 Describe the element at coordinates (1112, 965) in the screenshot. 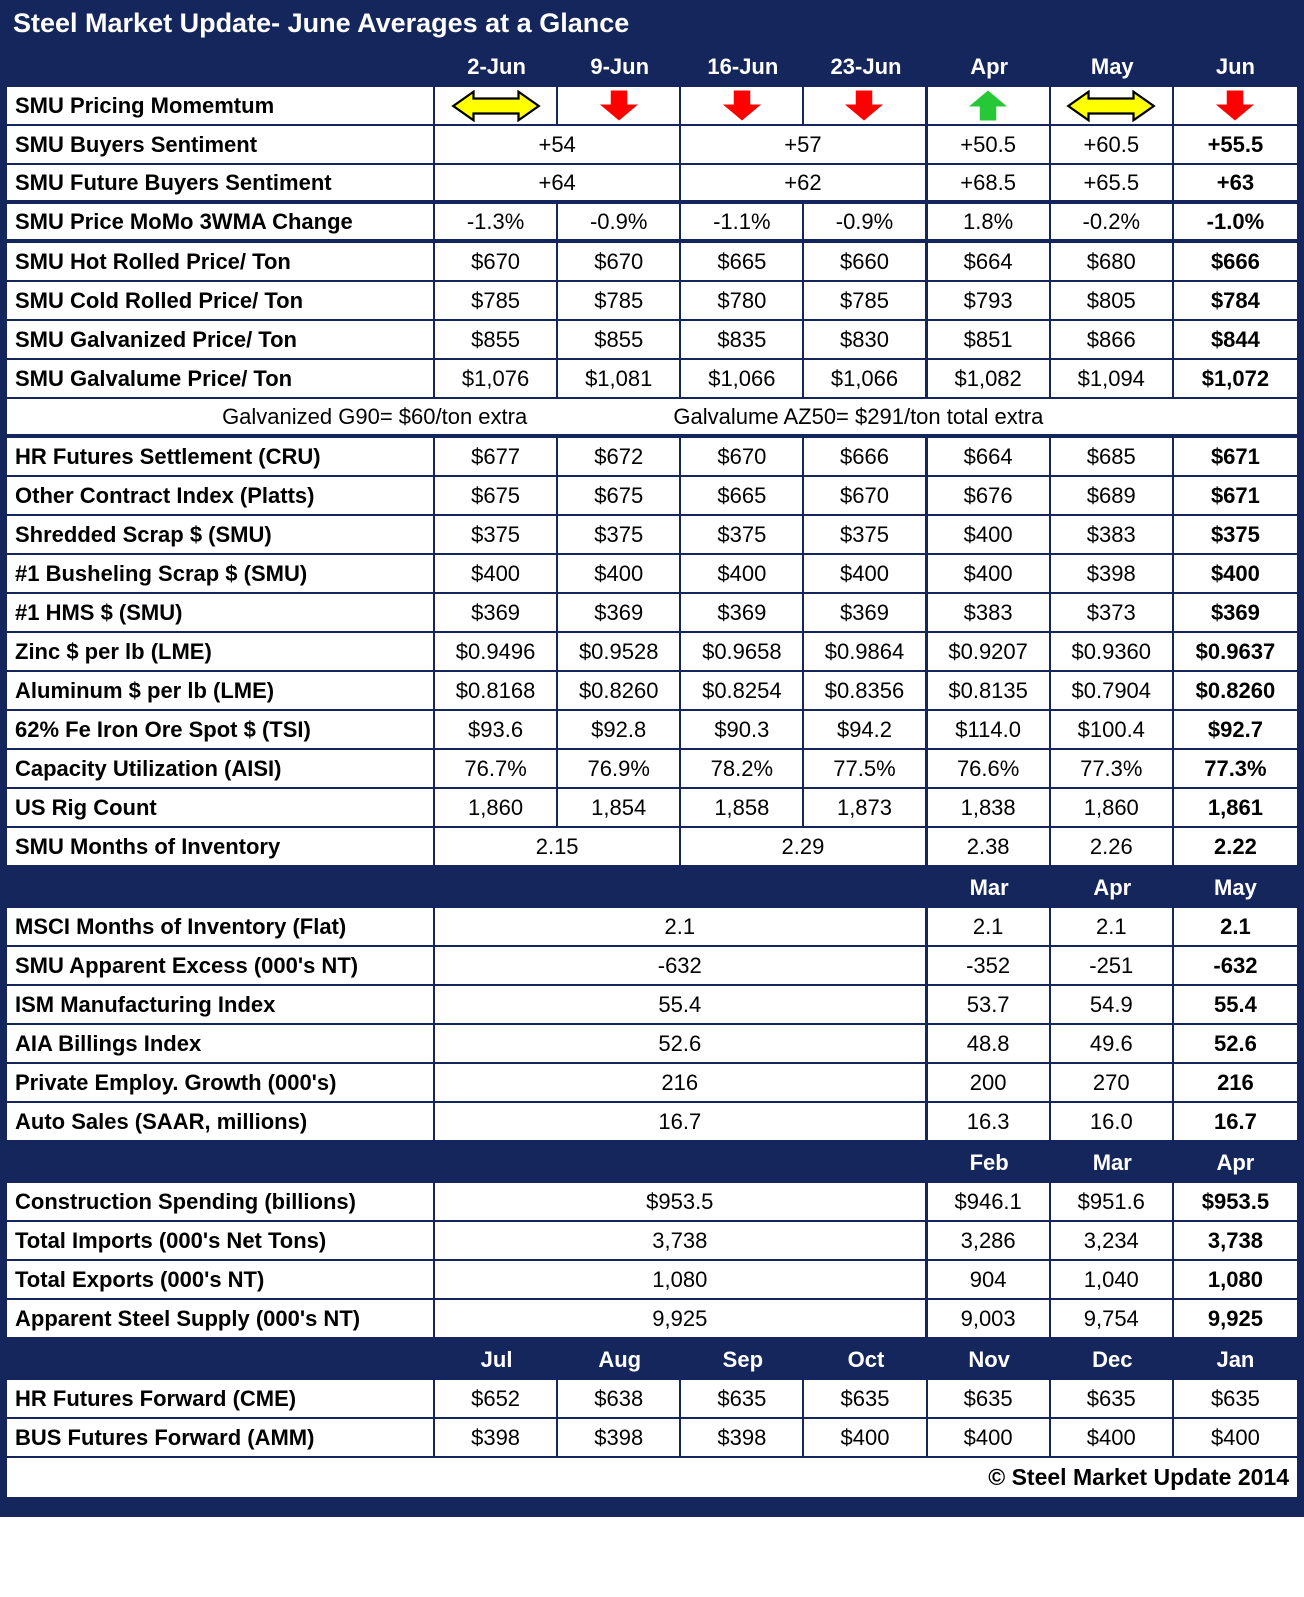

I see `value-cell: -251` at that location.